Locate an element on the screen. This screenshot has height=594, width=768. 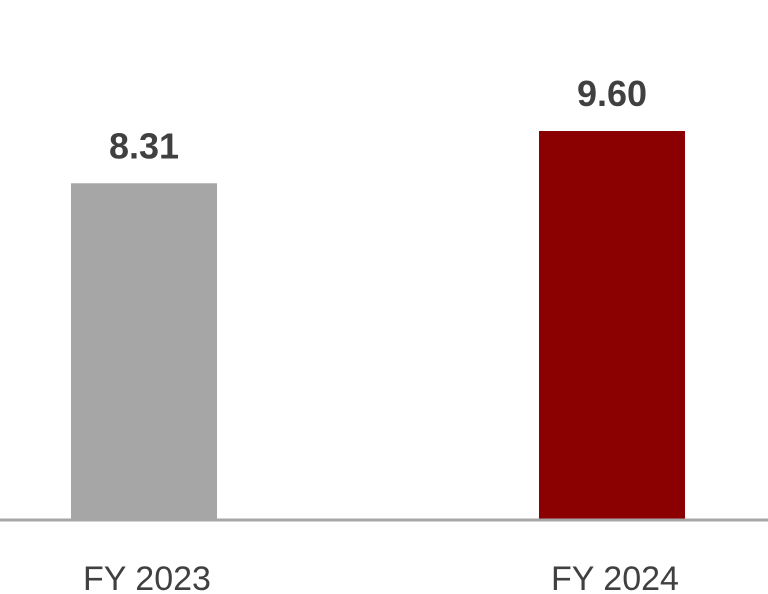
bar-fy-2023 is located at coordinates (144, 351).